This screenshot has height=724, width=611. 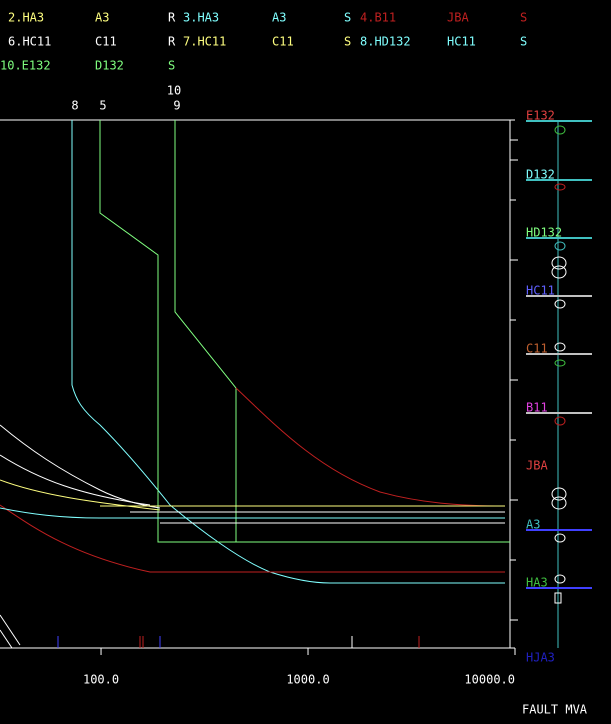 What do you see at coordinates (537, 583) in the screenshot?
I see `bus-label: HA3` at bounding box center [537, 583].